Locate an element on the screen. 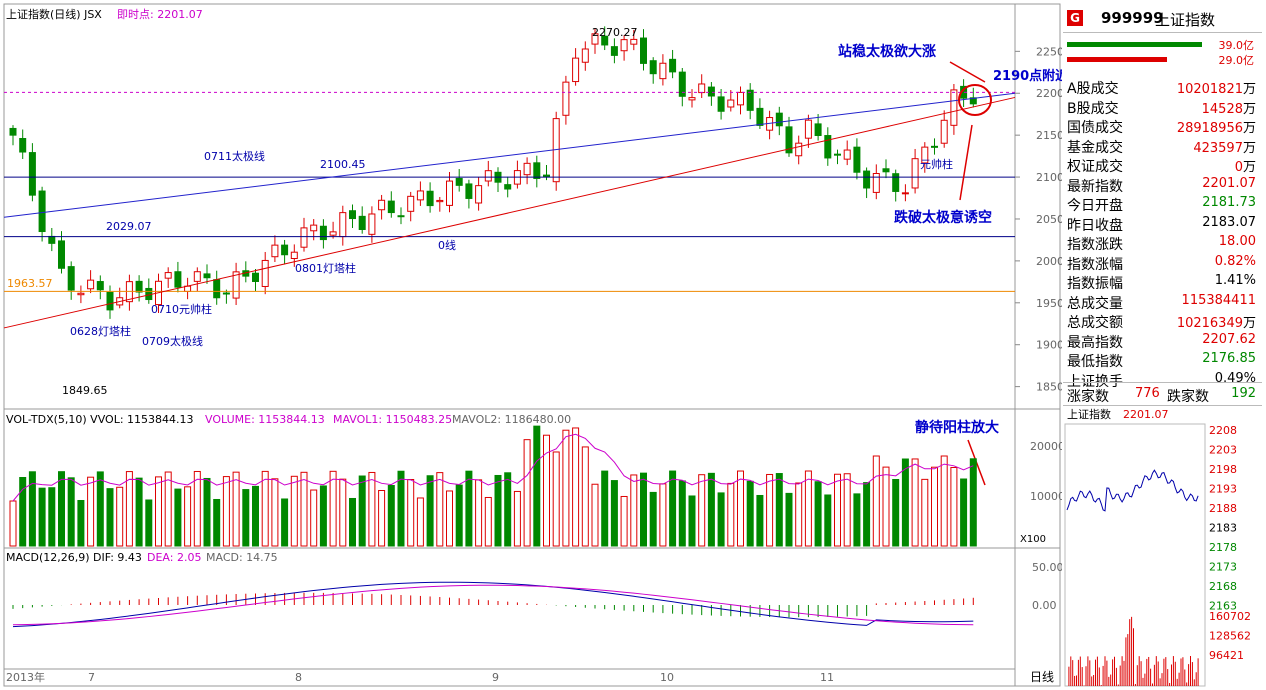  label-0711: 0711太极线 is located at coordinates (234, 156).